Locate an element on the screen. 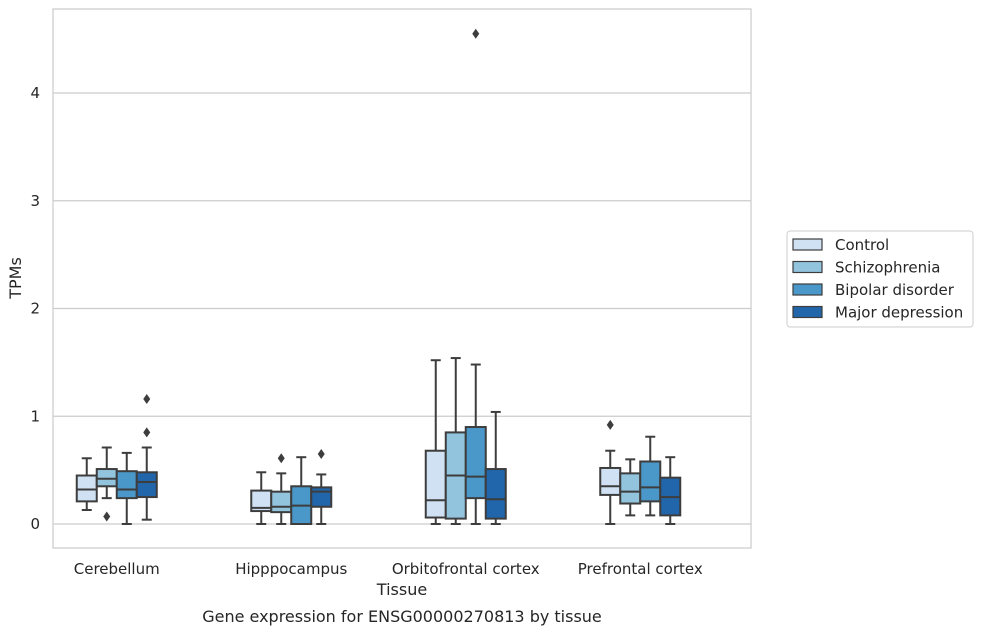  y-tick-label: 0 is located at coordinates (35, 524).